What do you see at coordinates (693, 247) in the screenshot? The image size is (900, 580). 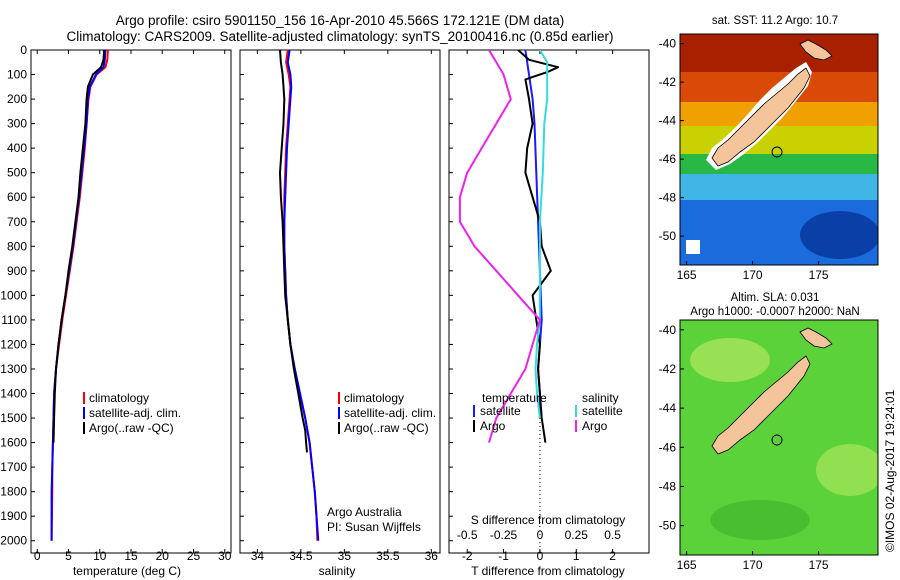 I see `sst-missing-data` at bounding box center [693, 247].